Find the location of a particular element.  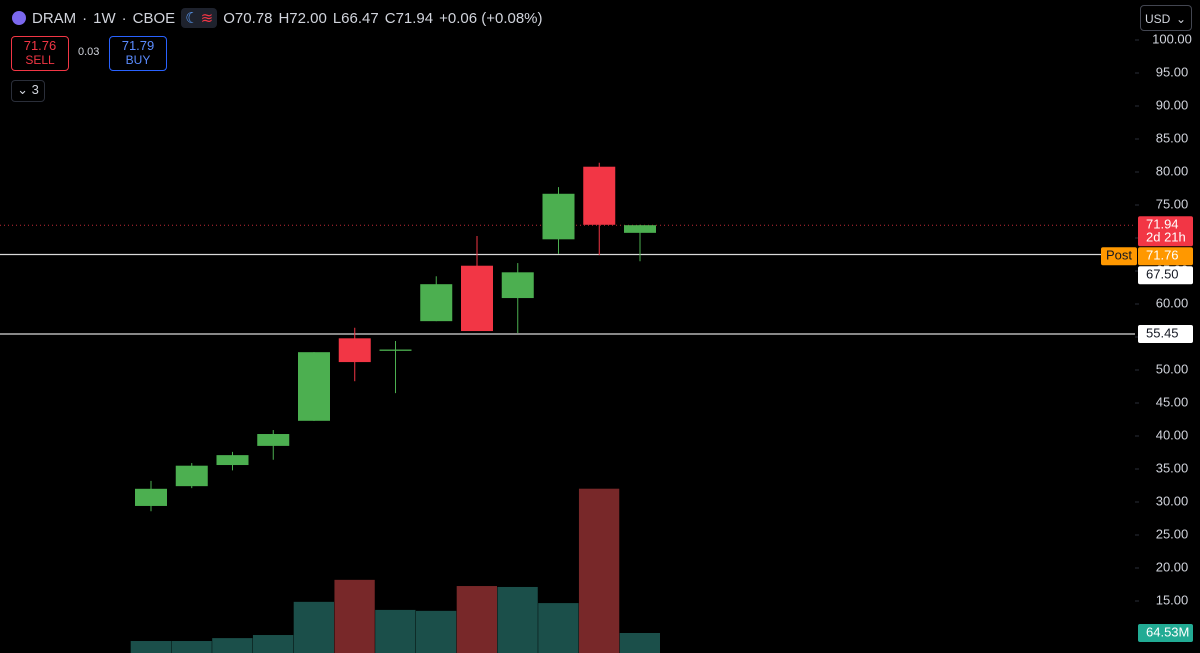

exchange: CBOE is located at coordinates (154, 18).